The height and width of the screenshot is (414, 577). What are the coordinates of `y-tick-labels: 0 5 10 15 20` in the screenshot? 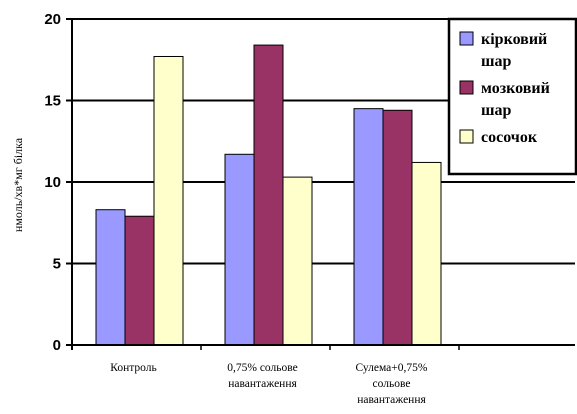 It's located at (52, 182).